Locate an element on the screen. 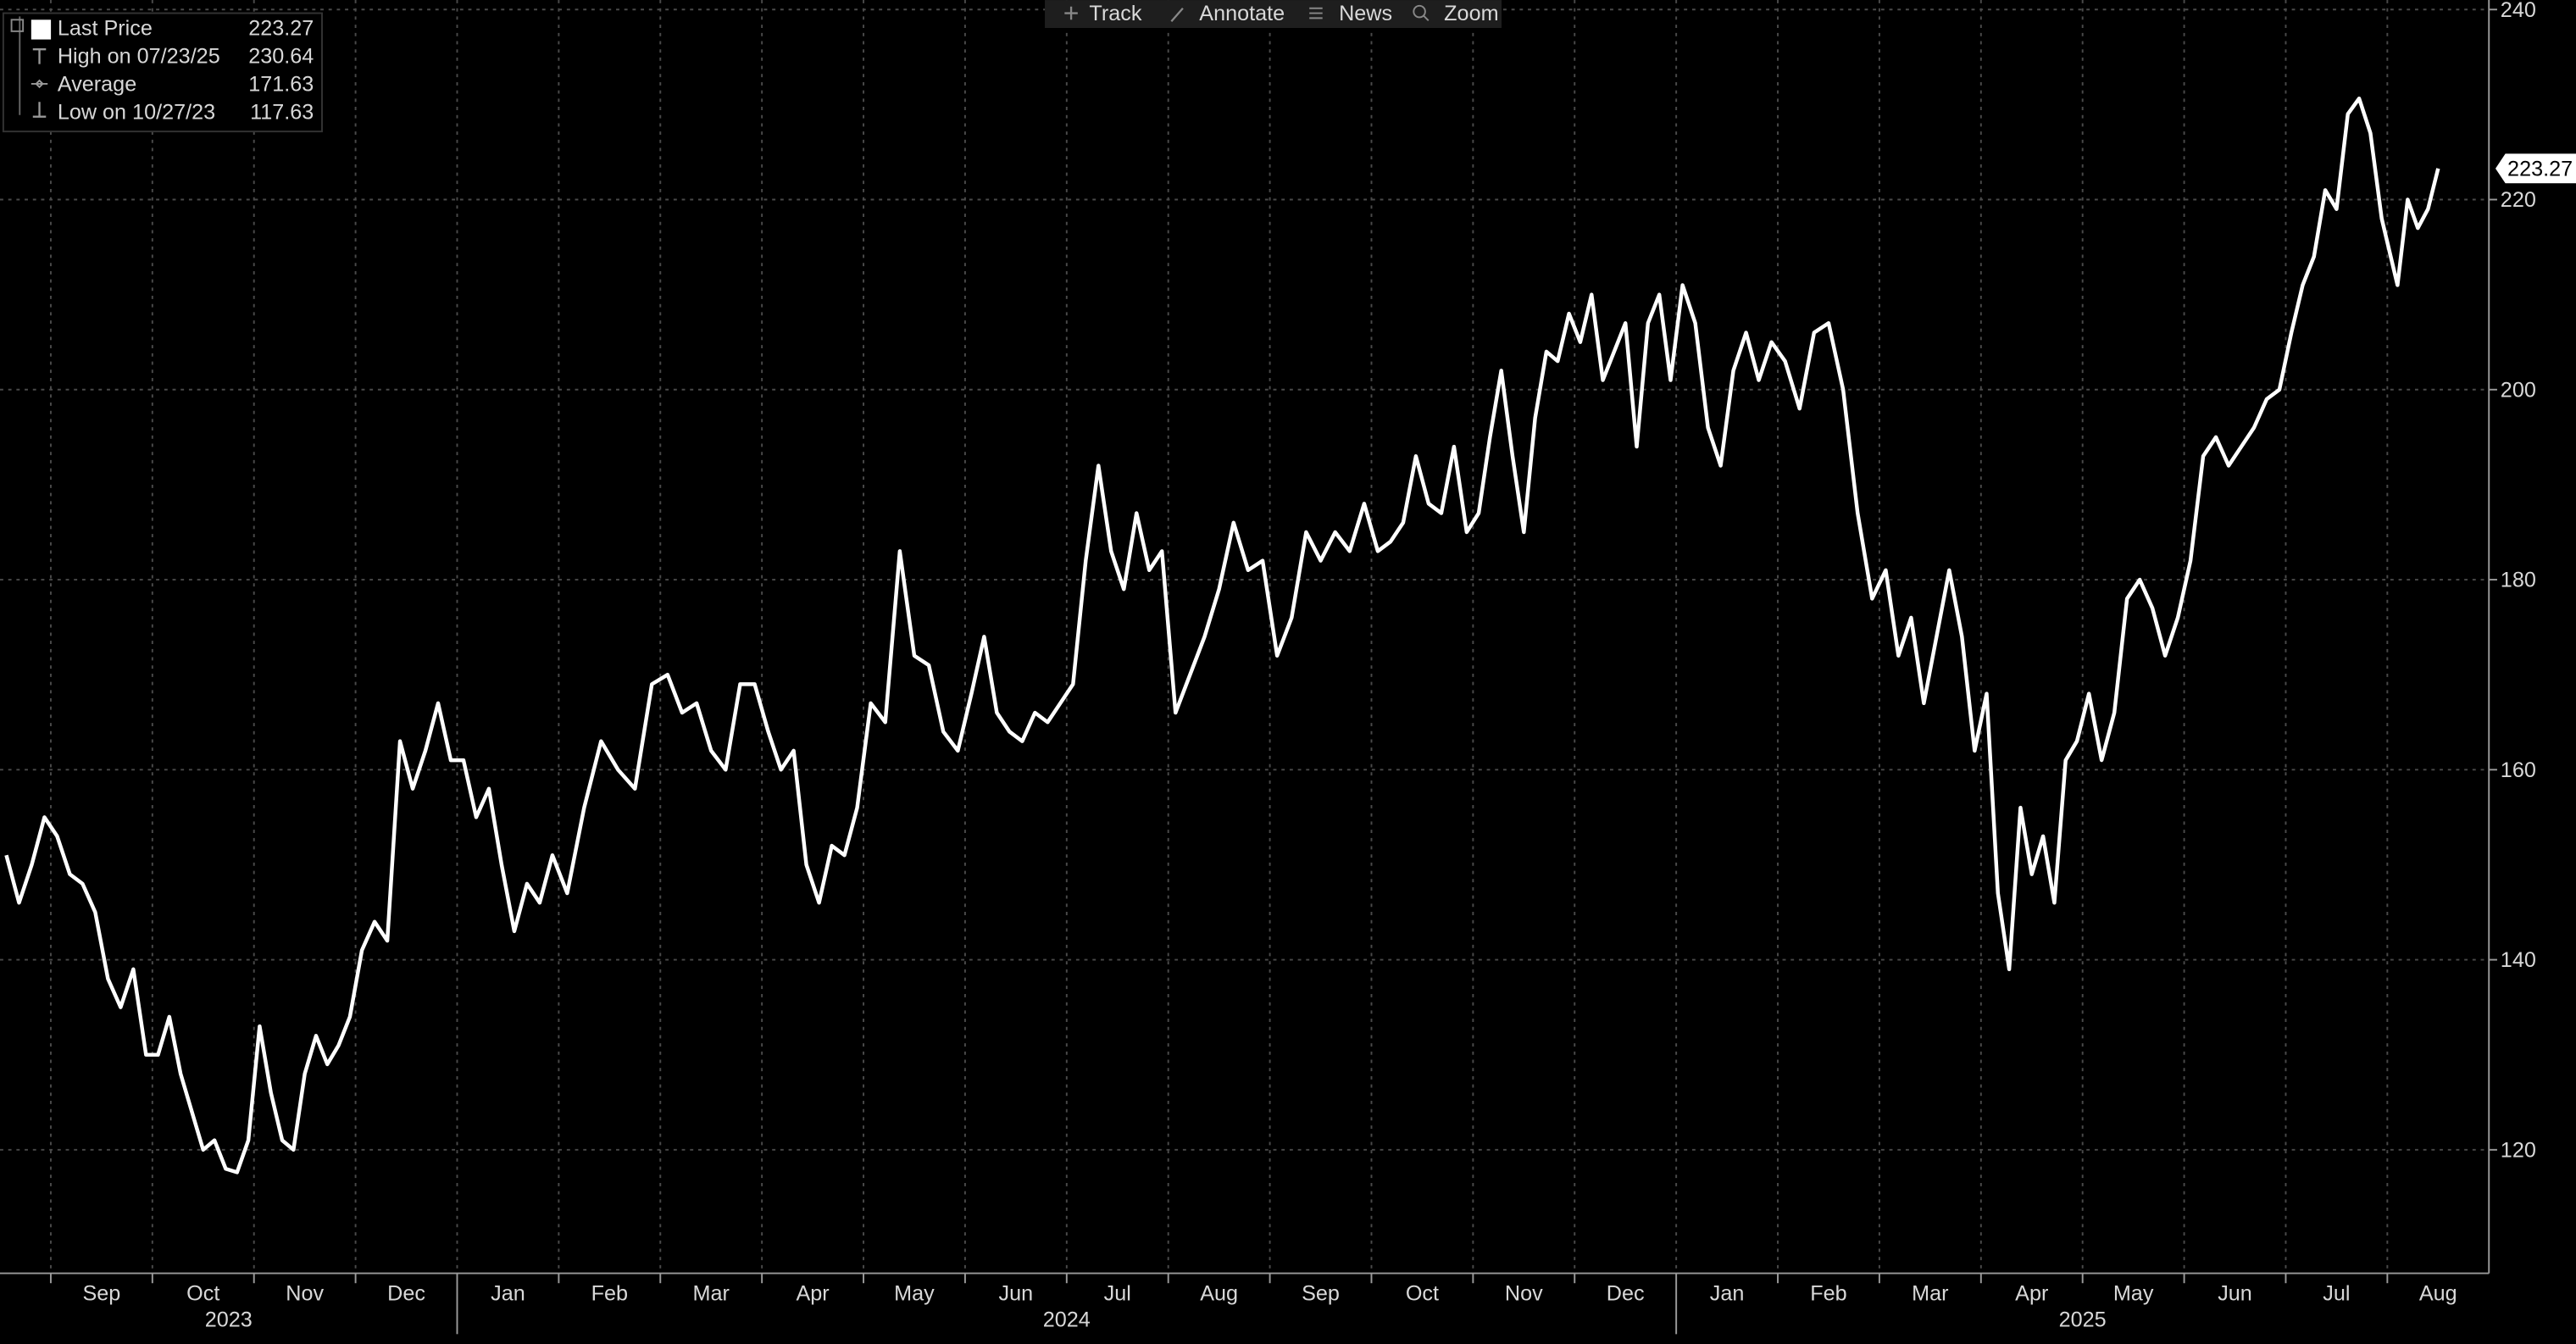 This screenshot has height=1344, width=2576. toolbar-label: Annotate is located at coordinates (1242, 13).